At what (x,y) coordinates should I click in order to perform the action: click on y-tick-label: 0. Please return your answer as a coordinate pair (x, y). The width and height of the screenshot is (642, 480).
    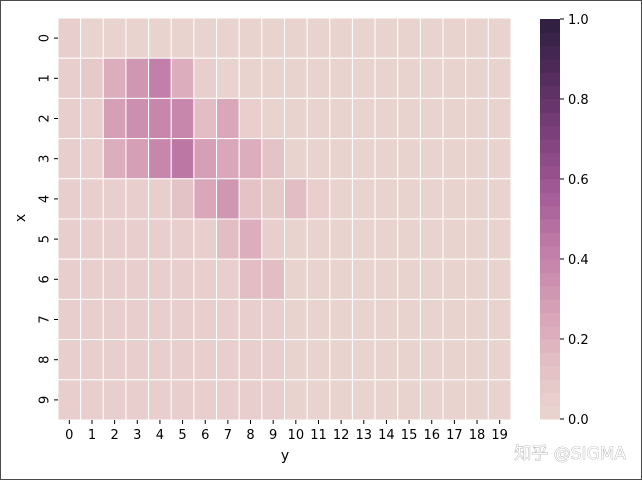
    Looking at the image, I should click on (45, 38).